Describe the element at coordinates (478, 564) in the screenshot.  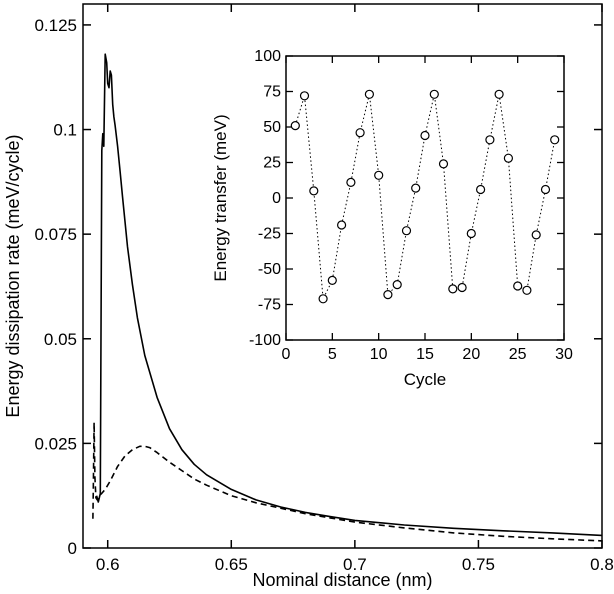
I see `main-x-tick-label: 0.75` at that location.